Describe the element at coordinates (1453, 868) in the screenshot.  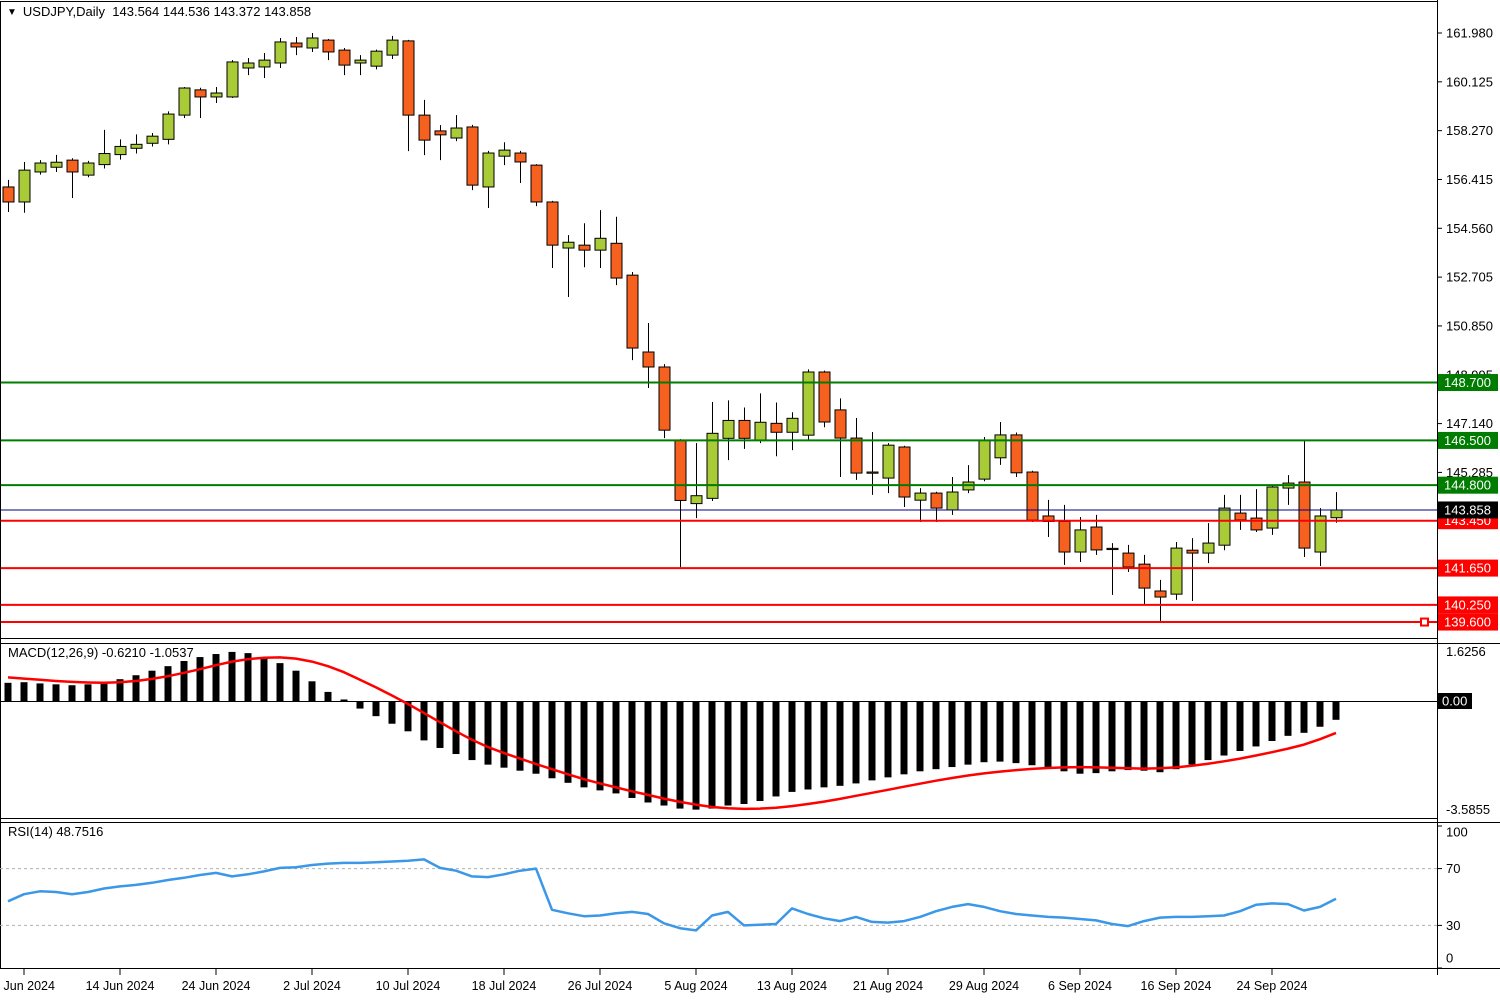
I see `rsi-tick-label: 70` at that location.